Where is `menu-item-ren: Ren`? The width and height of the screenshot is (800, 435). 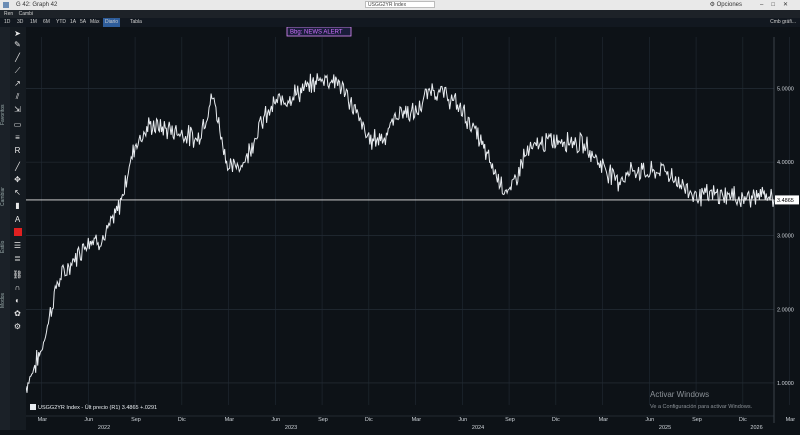
menu-item-ren: Ren is located at coordinates (9, 14).